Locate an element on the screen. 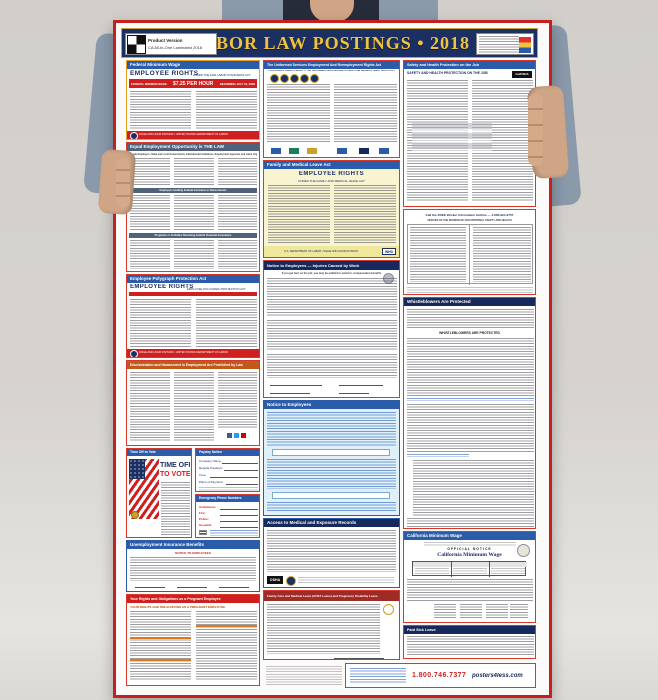 The image size is (658, 700). qr-code-icon is located at coordinates (136, 44).